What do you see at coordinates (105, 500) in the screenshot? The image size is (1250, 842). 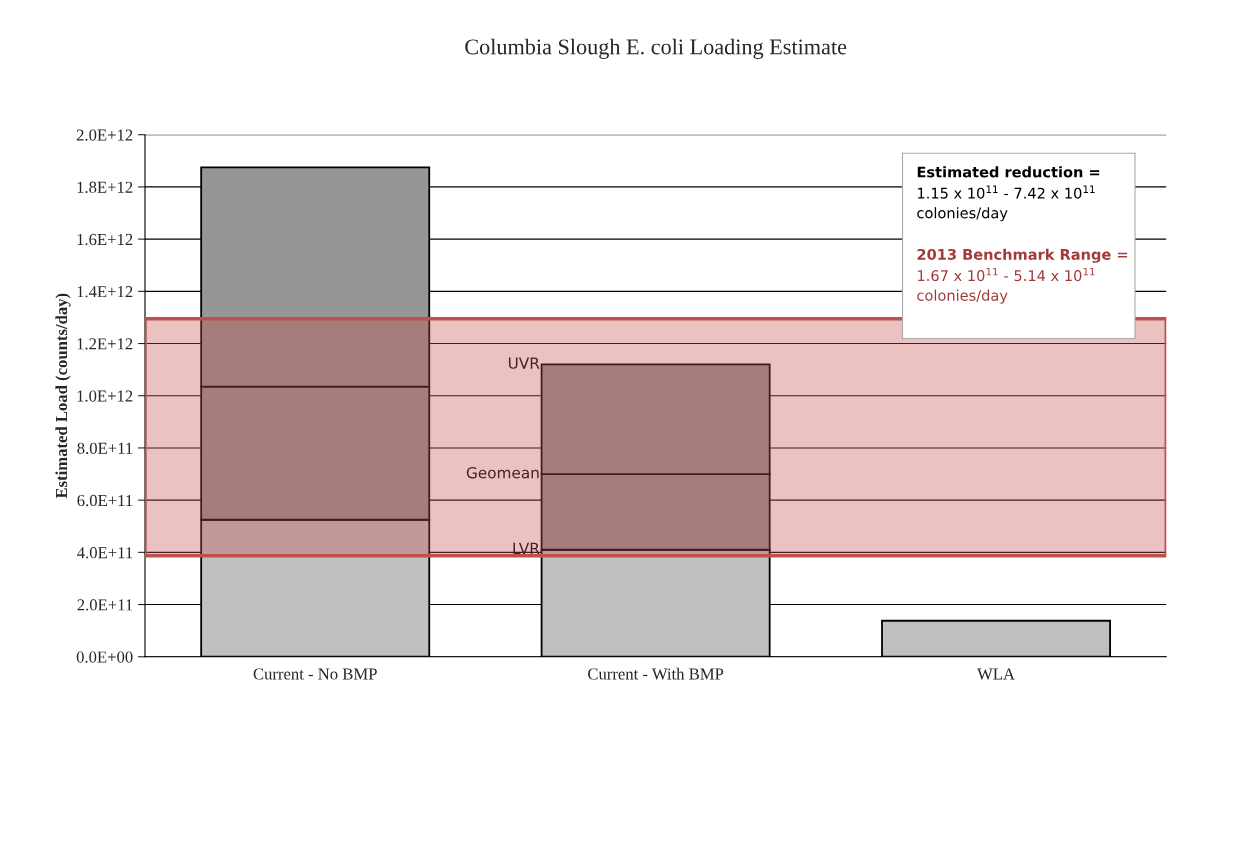 I see `y-tick-label: 6.0E+11` at bounding box center [105, 500].